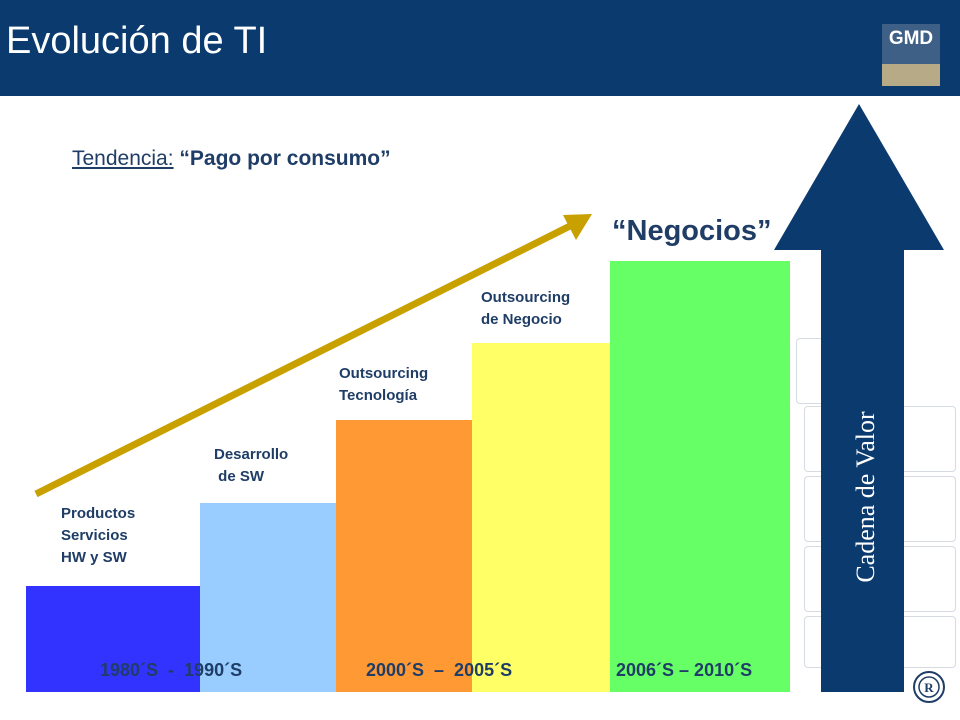 This screenshot has height=720, width=960. What do you see at coordinates (285, 158) in the screenshot?
I see `trend-quote: “Pago por consumo”` at bounding box center [285, 158].